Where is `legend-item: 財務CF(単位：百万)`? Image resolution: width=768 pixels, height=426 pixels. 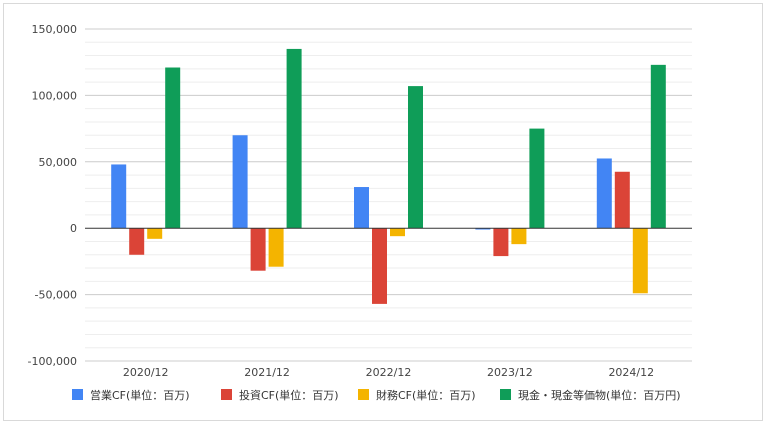 legend-item: 財務CF(単位：百万) is located at coordinates (417, 395).